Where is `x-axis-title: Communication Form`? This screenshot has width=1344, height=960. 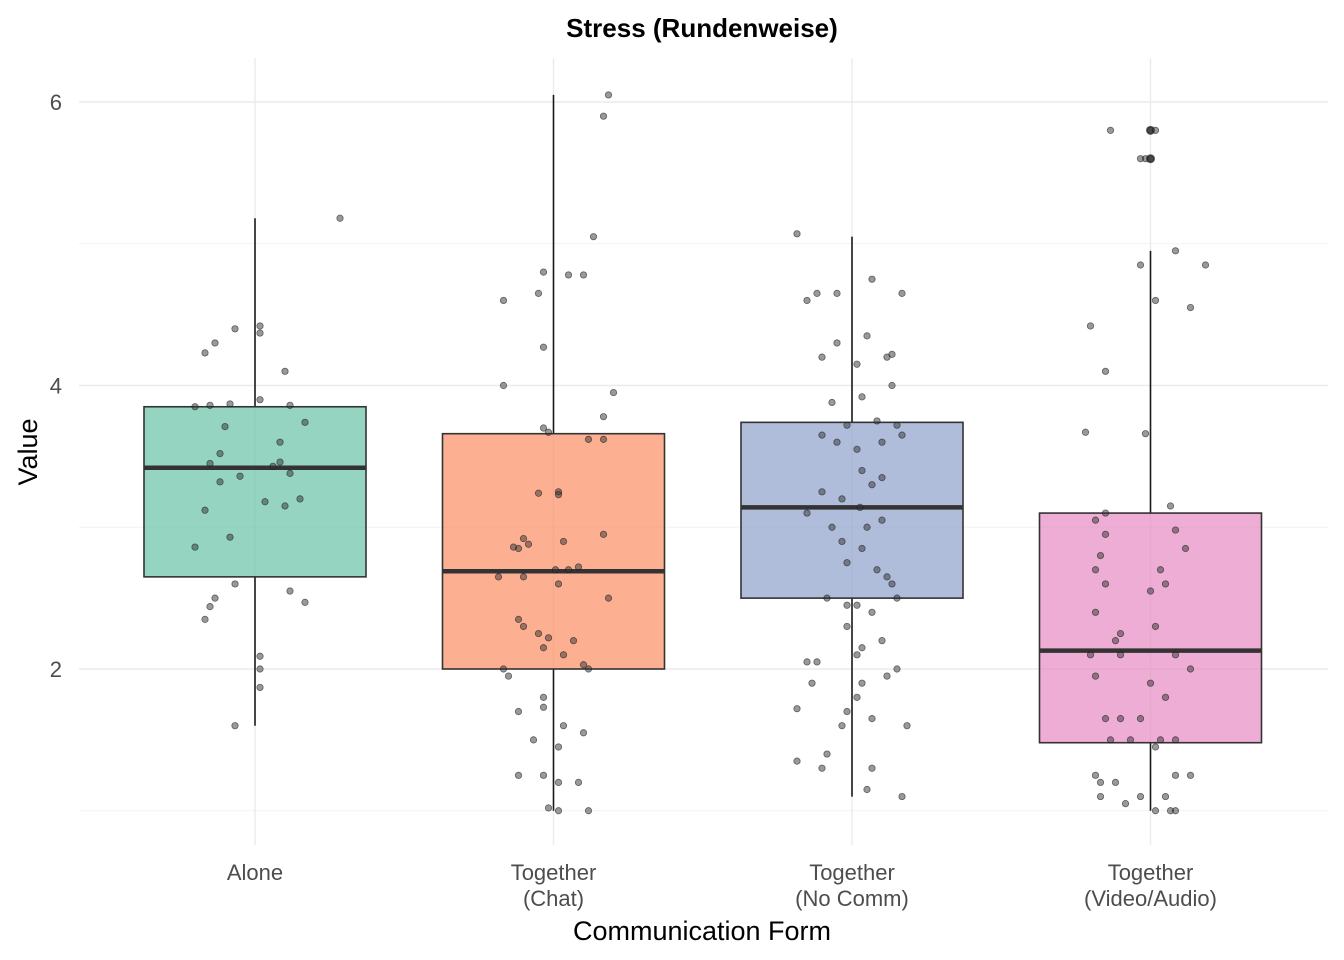 x-axis-title: Communication Form is located at coordinates (702, 931).